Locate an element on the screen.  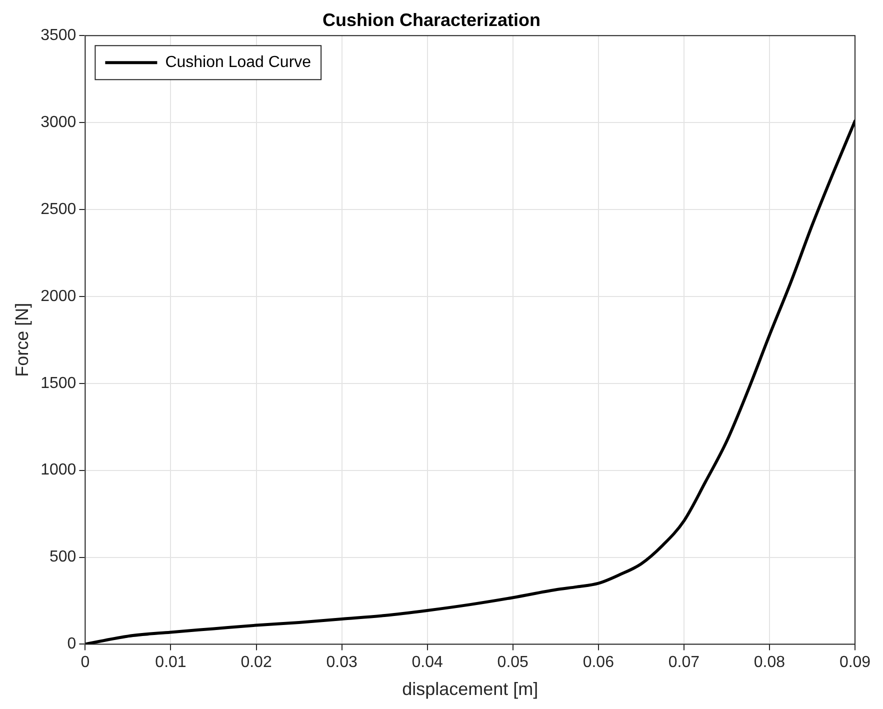
x-tick-label: 0.03 is located at coordinates (342, 663).